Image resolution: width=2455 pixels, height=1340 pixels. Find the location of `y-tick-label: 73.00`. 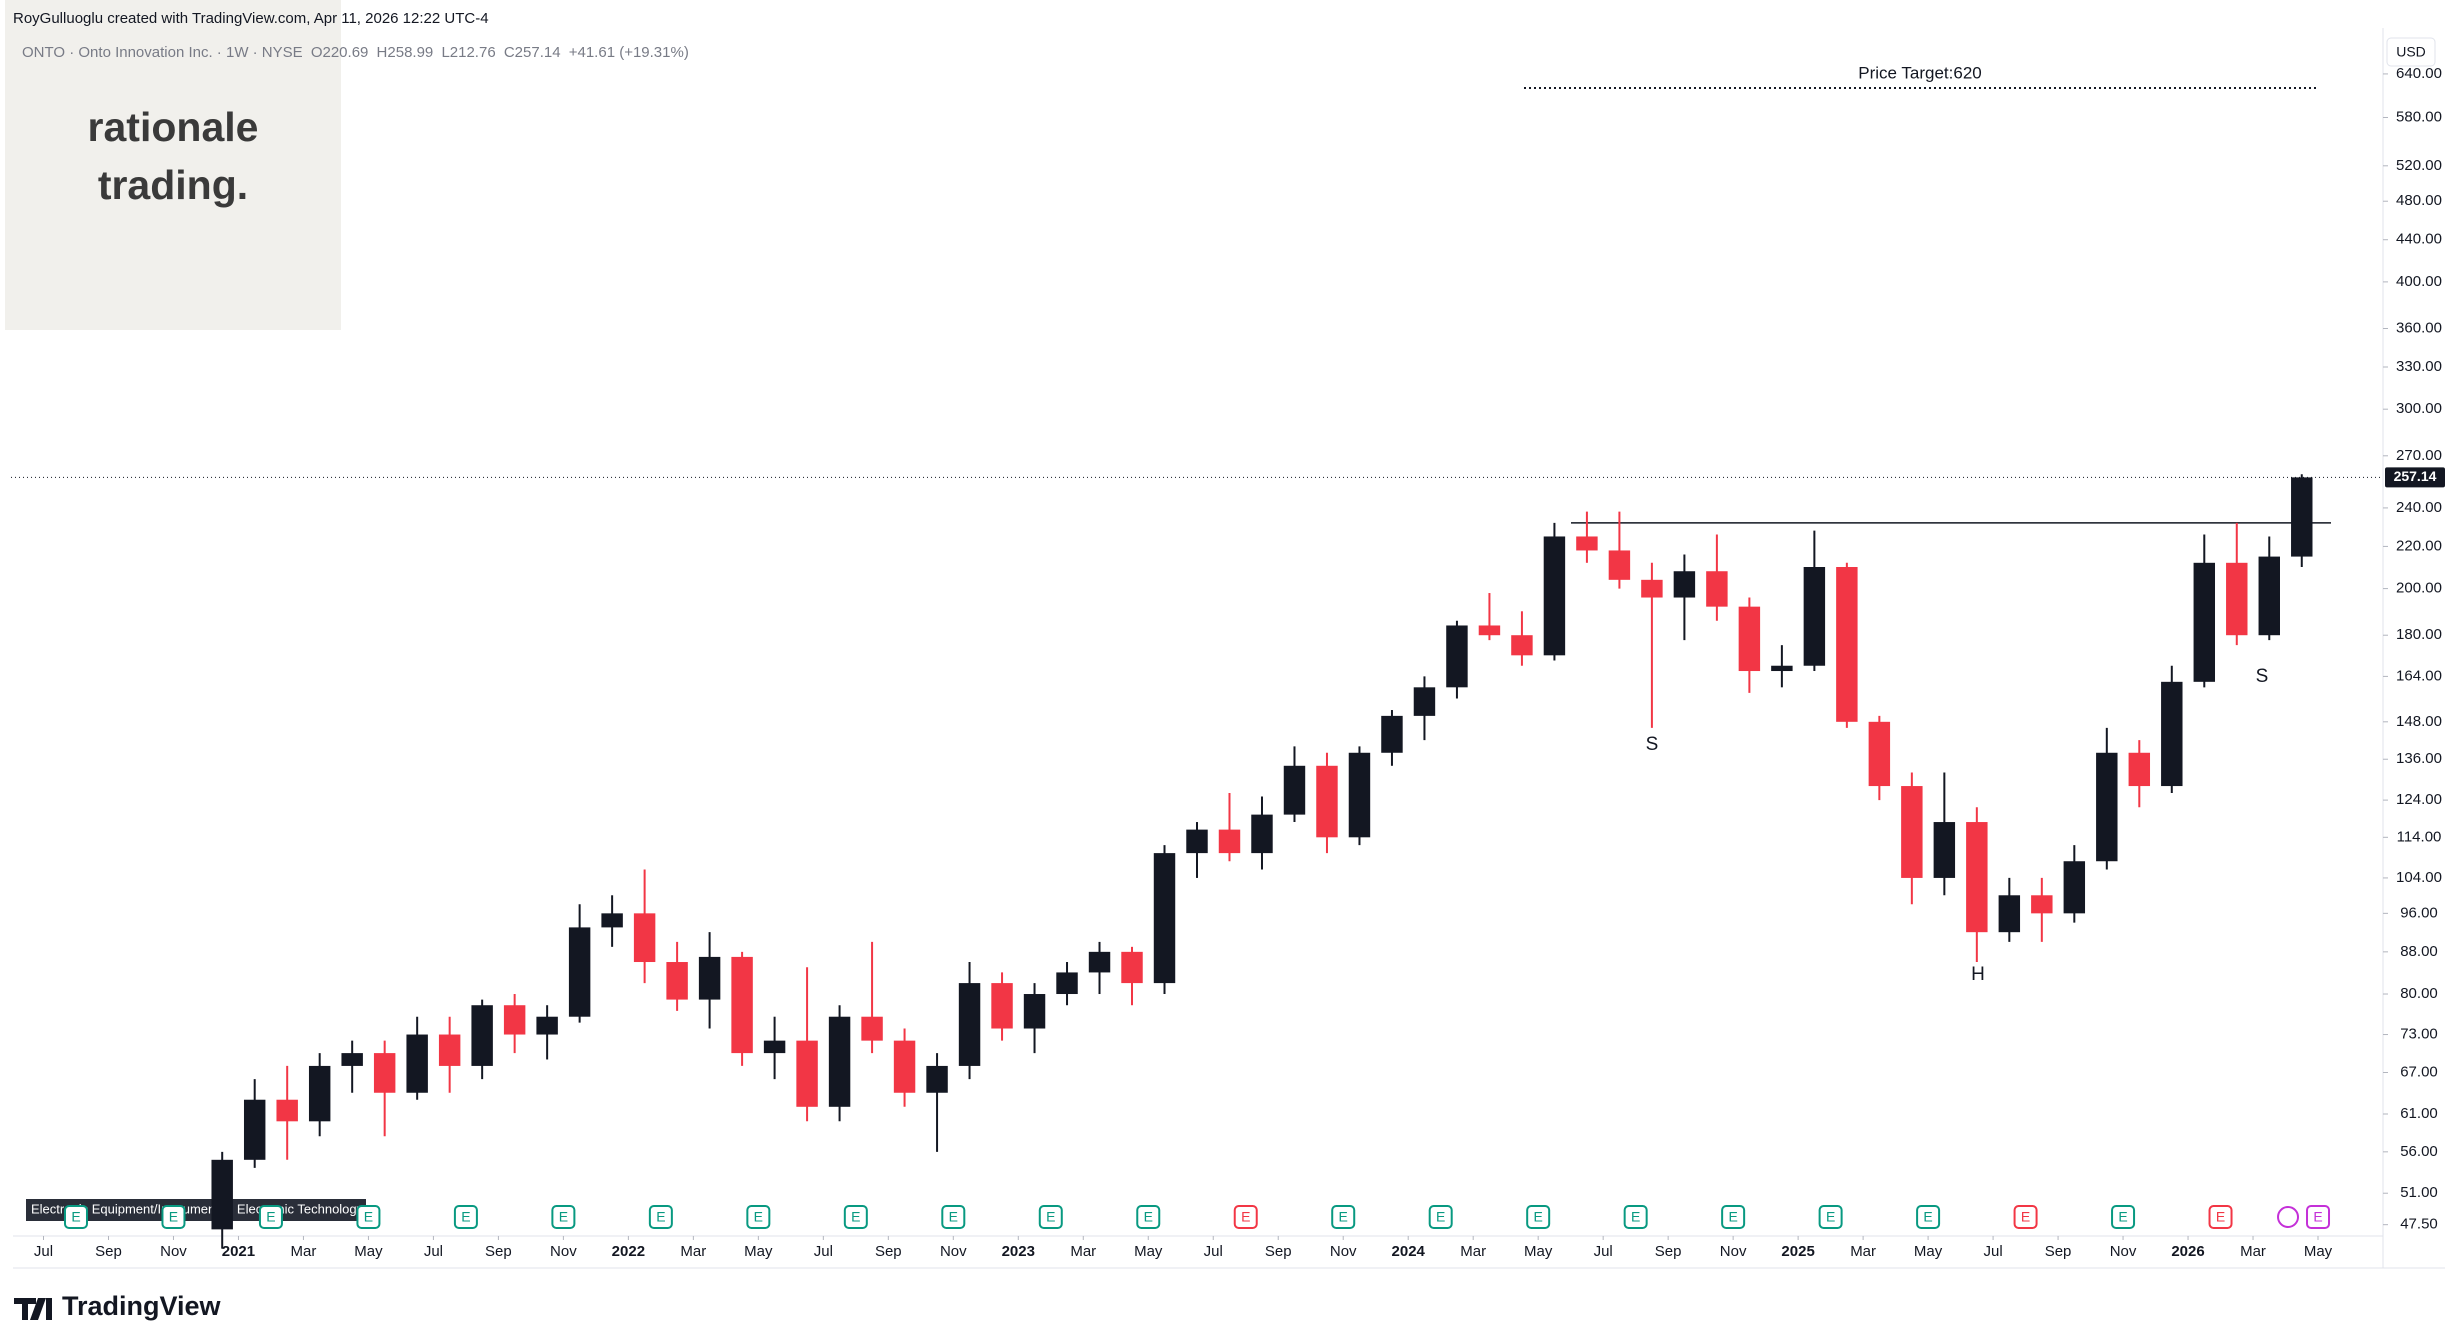

y-tick-label: 73.00 is located at coordinates (2419, 1034).